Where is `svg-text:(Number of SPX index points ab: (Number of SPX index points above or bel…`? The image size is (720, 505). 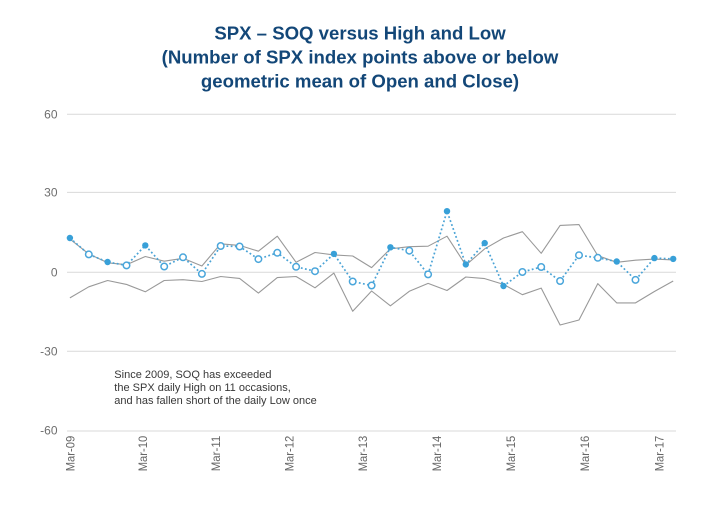
svg-text:(Number of SPX index points ab: (Number of SPX index points above or bel… is located at coordinates (360, 57).